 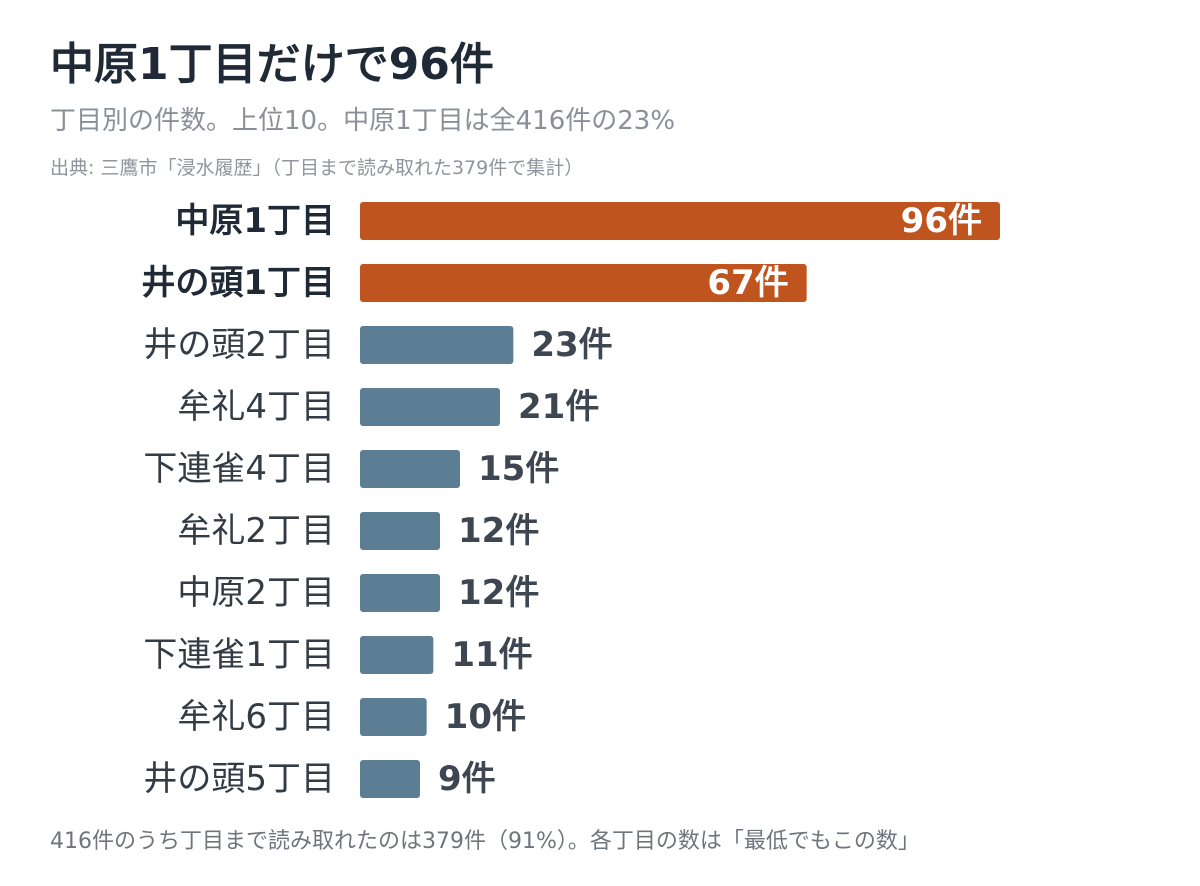 What do you see at coordinates (272, 64) in the screenshot?
I see `chart-title: 中原1丁目だけで96件` at bounding box center [272, 64].